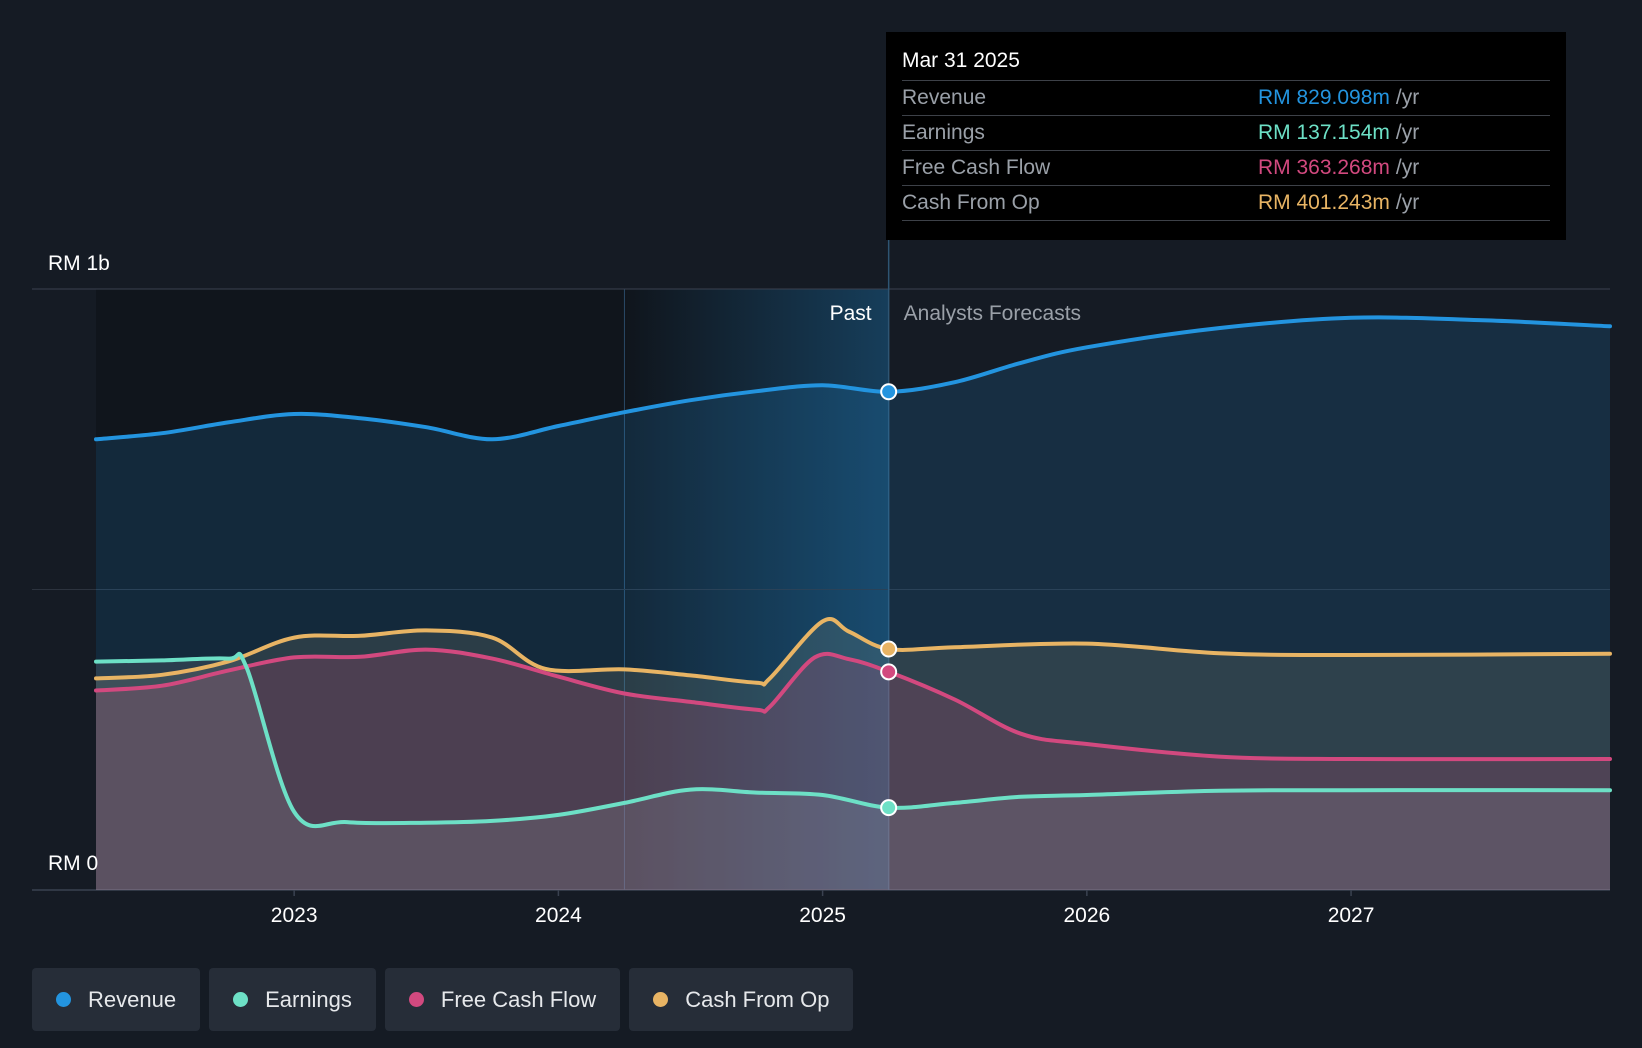 The image size is (1642, 1048). I want to click on legend-item-free-cash-flow: Free Cash Flow, so click(502, 999).